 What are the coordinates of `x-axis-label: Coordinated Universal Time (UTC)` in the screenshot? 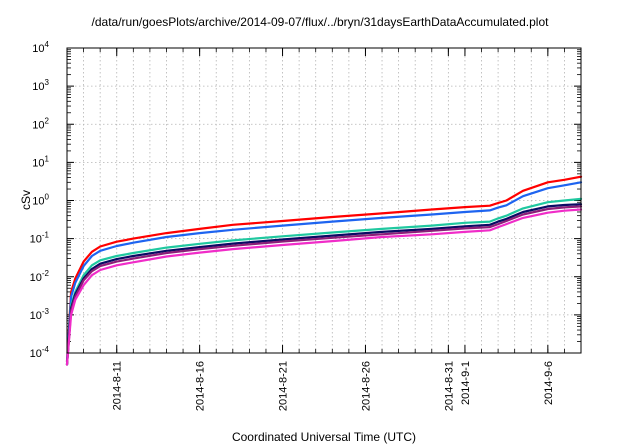 It's located at (324, 437).